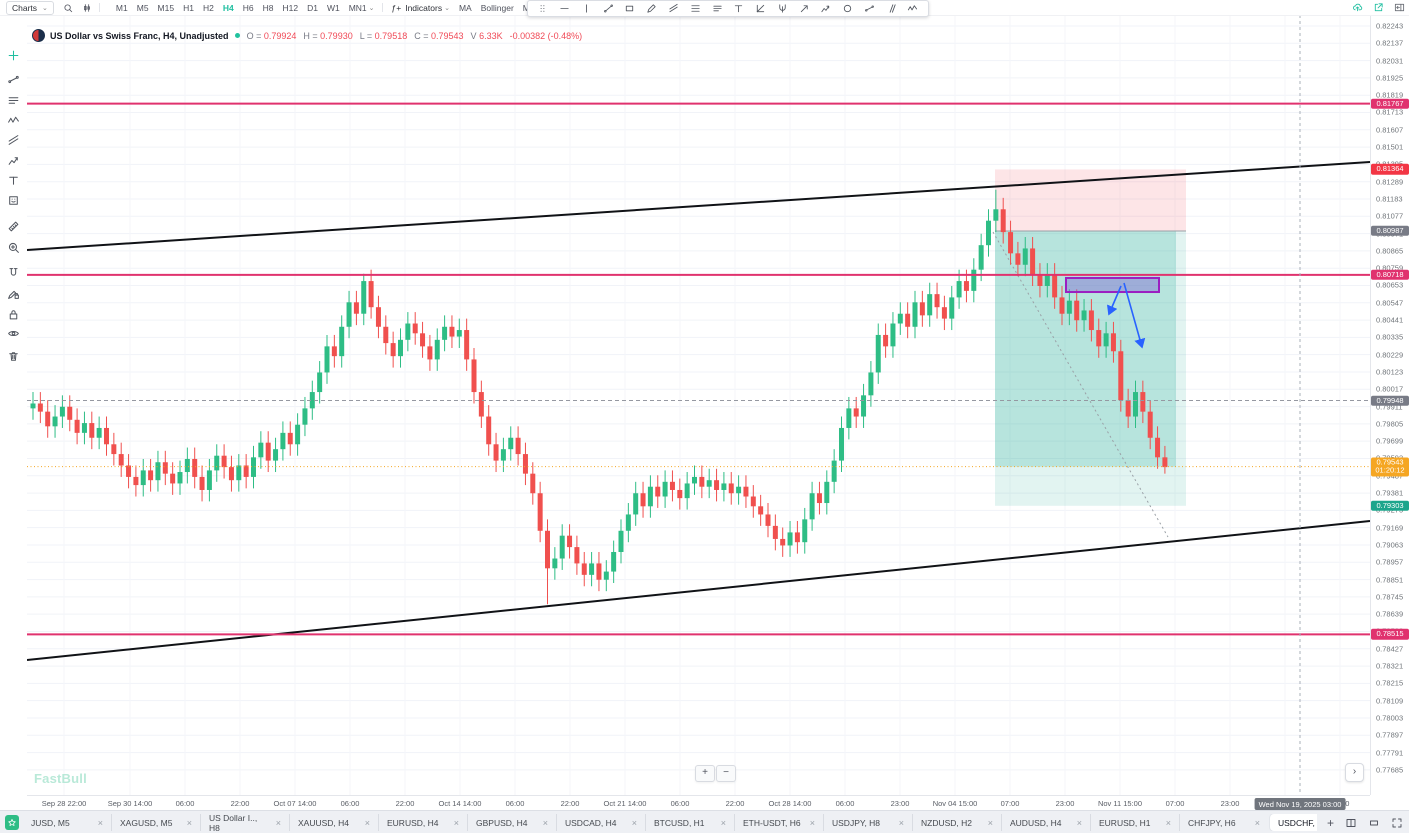 The height and width of the screenshot is (833, 1409). Describe the element at coordinates (1357, 7) in the screenshot. I see `cloud-sync-icon` at that location.